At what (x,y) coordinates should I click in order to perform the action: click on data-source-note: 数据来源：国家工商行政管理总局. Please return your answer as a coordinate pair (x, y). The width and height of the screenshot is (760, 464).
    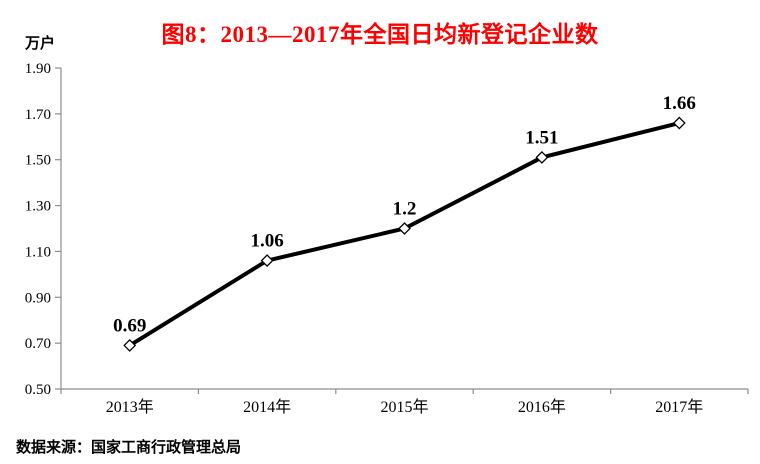
    Looking at the image, I should click on (129, 447).